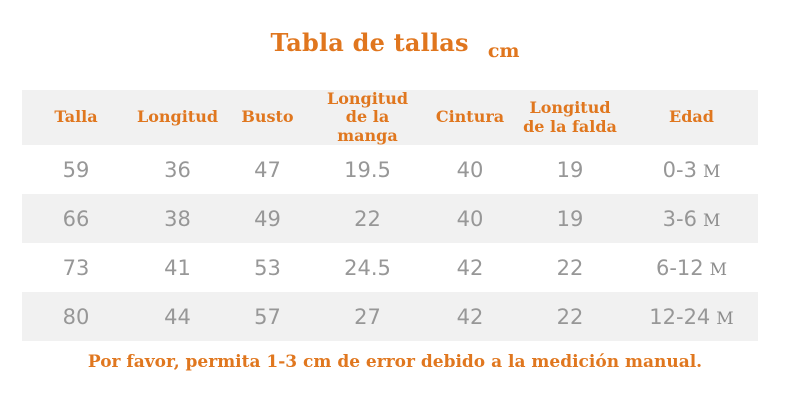 The width and height of the screenshot is (790, 412). What do you see at coordinates (679, 267) in the screenshot?
I see `age-range: 6-12` at bounding box center [679, 267].